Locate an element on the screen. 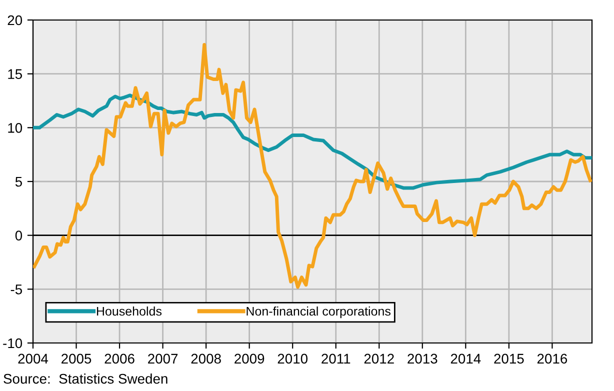 The image size is (614, 391). legend-label: Households is located at coordinates (129, 311).